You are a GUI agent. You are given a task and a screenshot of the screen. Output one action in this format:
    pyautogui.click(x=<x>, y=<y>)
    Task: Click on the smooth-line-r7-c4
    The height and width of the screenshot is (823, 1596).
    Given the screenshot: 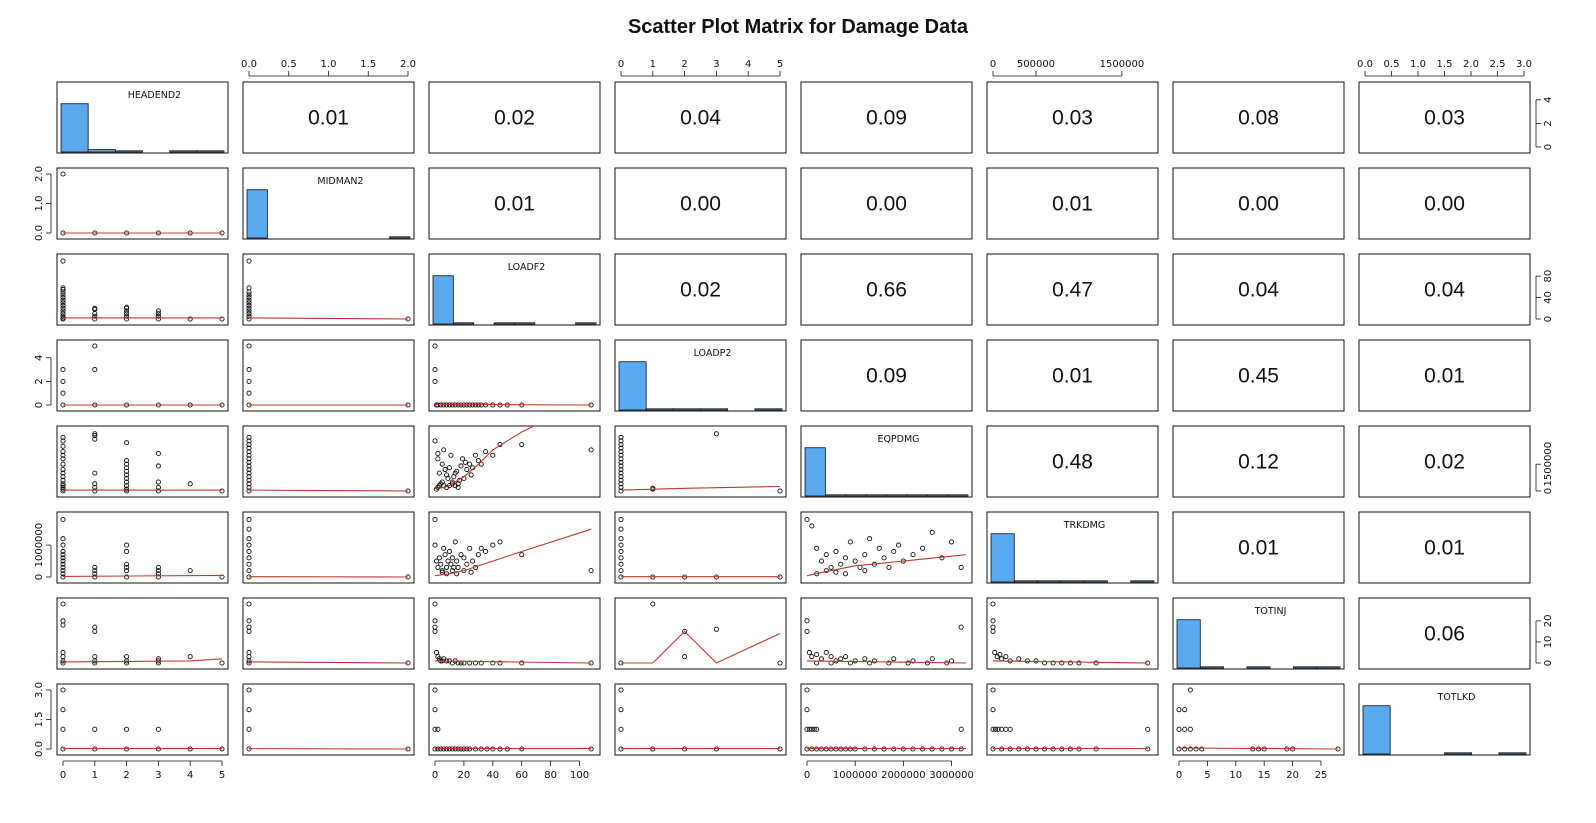 What is the action you would take?
    pyautogui.click(x=701, y=647)
    